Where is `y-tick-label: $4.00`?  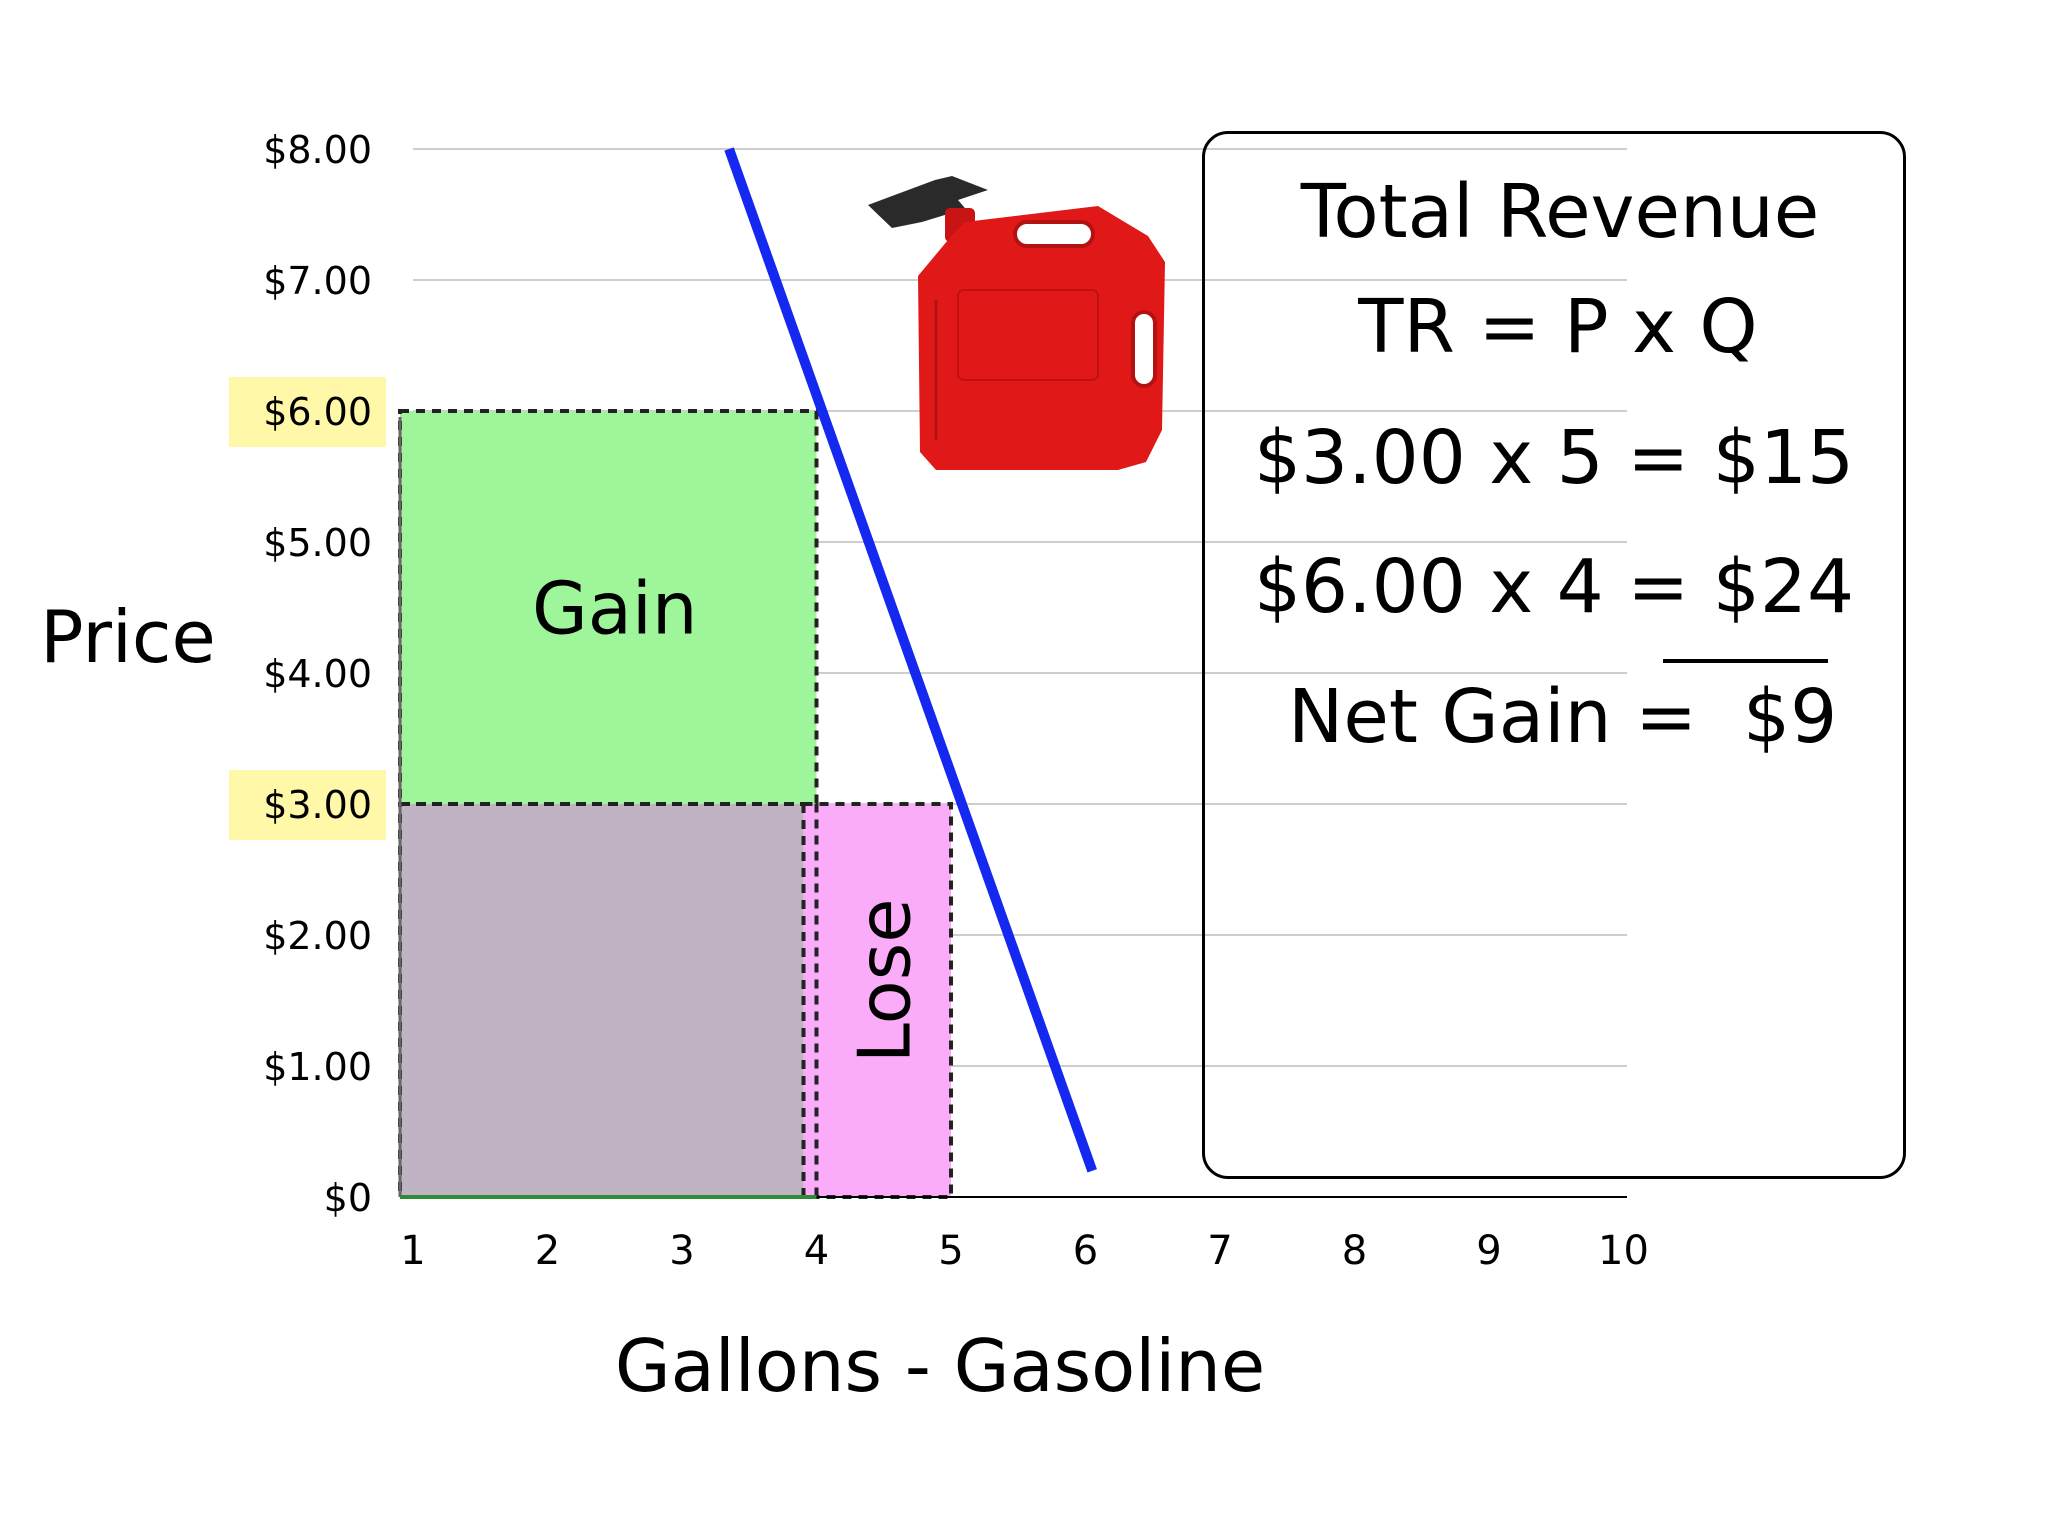 y-tick-label: $4.00 is located at coordinates (317, 674).